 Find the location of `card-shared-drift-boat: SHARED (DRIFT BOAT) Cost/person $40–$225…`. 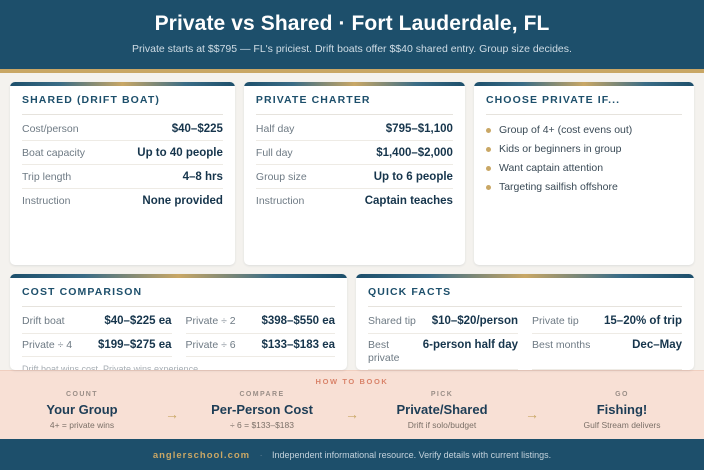

card-shared-drift-boat: SHARED (DRIFT BOAT) Cost/person $40–$225… is located at coordinates (122, 173).